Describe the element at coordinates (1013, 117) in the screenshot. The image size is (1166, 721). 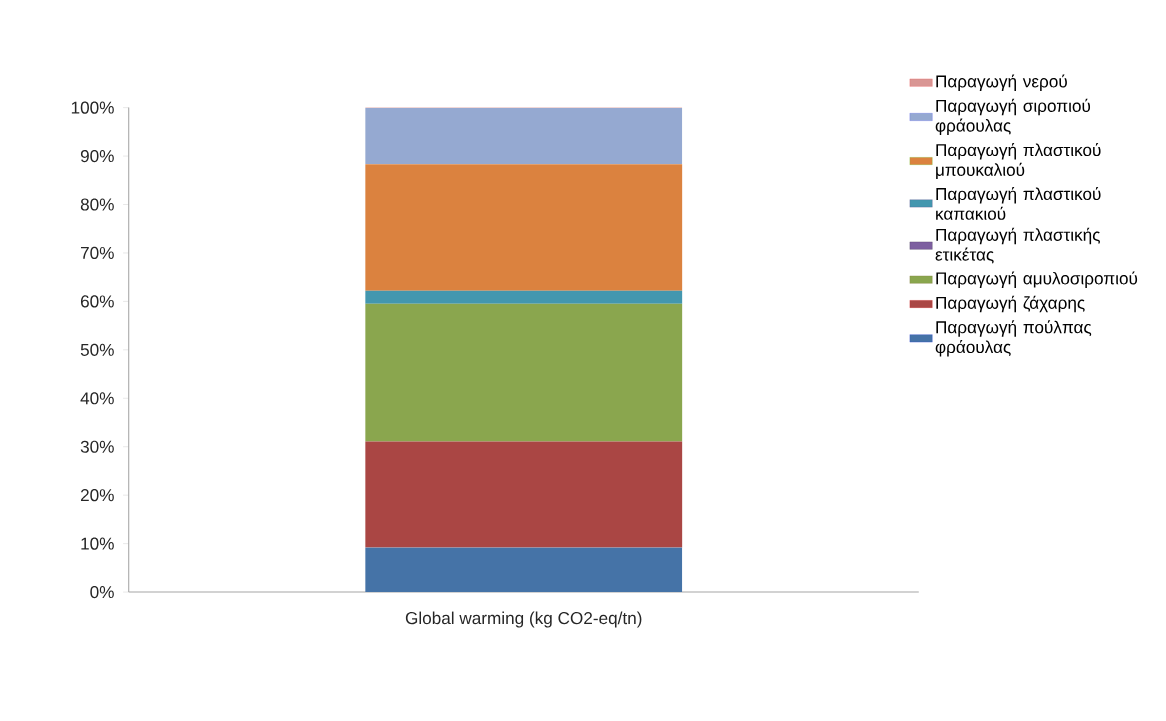
I see `legend-label: Παραγωγή σιροπιού φράουλας` at that location.